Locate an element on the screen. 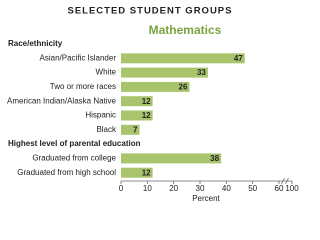 This screenshot has height=240, width=320. x-tick-label: 60 is located at coordinates (279, 188).